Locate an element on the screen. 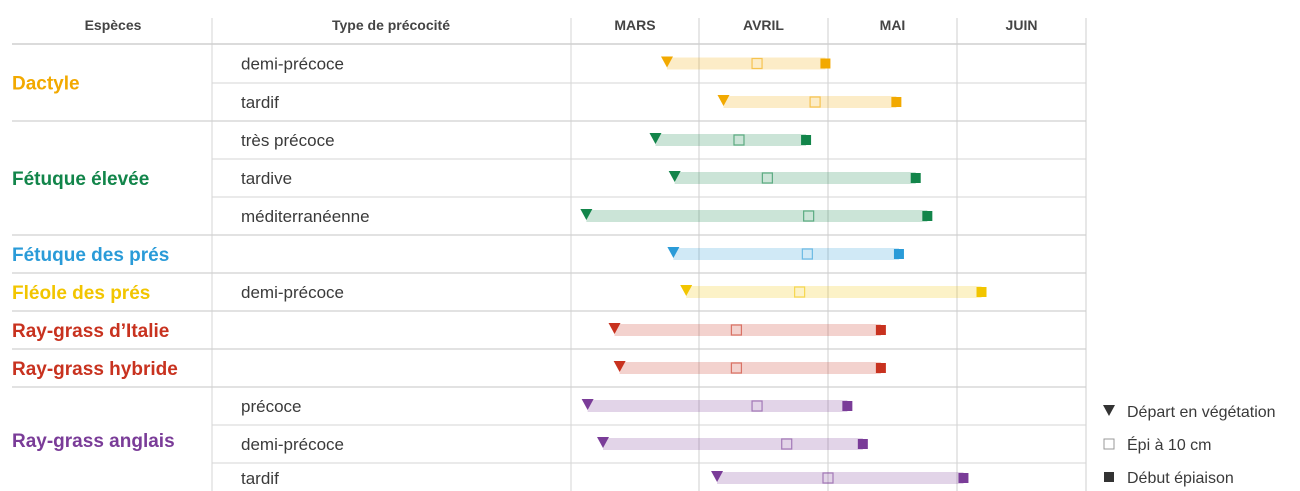 The height and width of the screenshot is (491, 1300). legend-label: Épi à 10 cm is located at coordinates (1169, 444).